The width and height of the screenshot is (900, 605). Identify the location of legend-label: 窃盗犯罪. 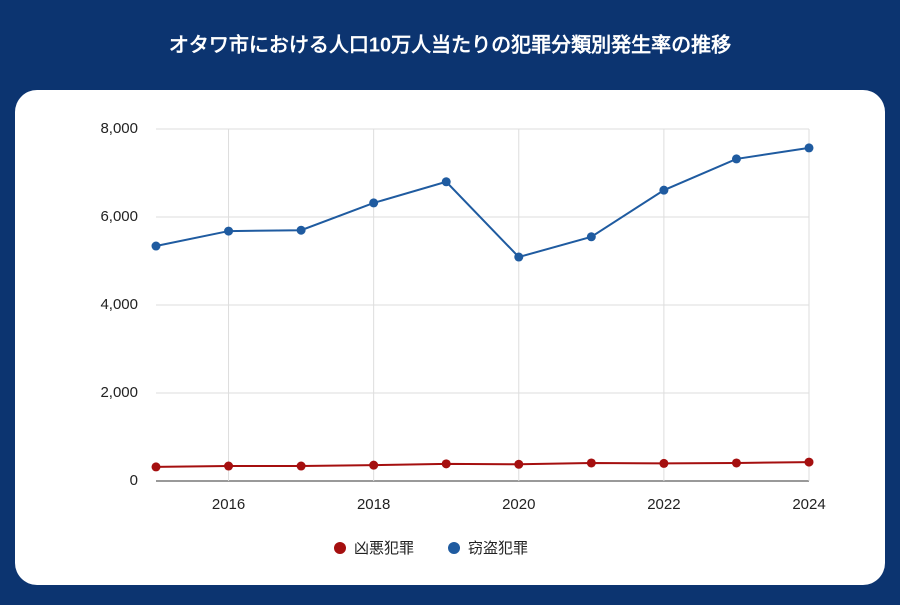
(498, 548).